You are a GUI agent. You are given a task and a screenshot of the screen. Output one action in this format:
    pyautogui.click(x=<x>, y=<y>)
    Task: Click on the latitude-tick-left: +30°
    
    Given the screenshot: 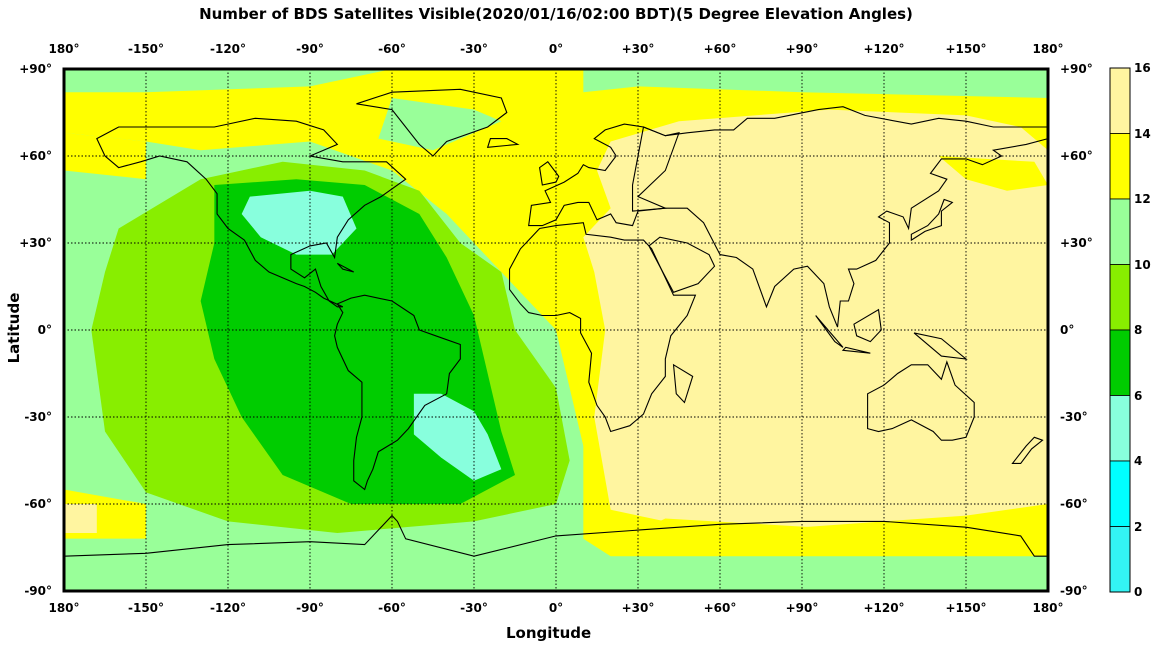 What is the action you would take?
    pyautogui.click(x=35, y=243)
    